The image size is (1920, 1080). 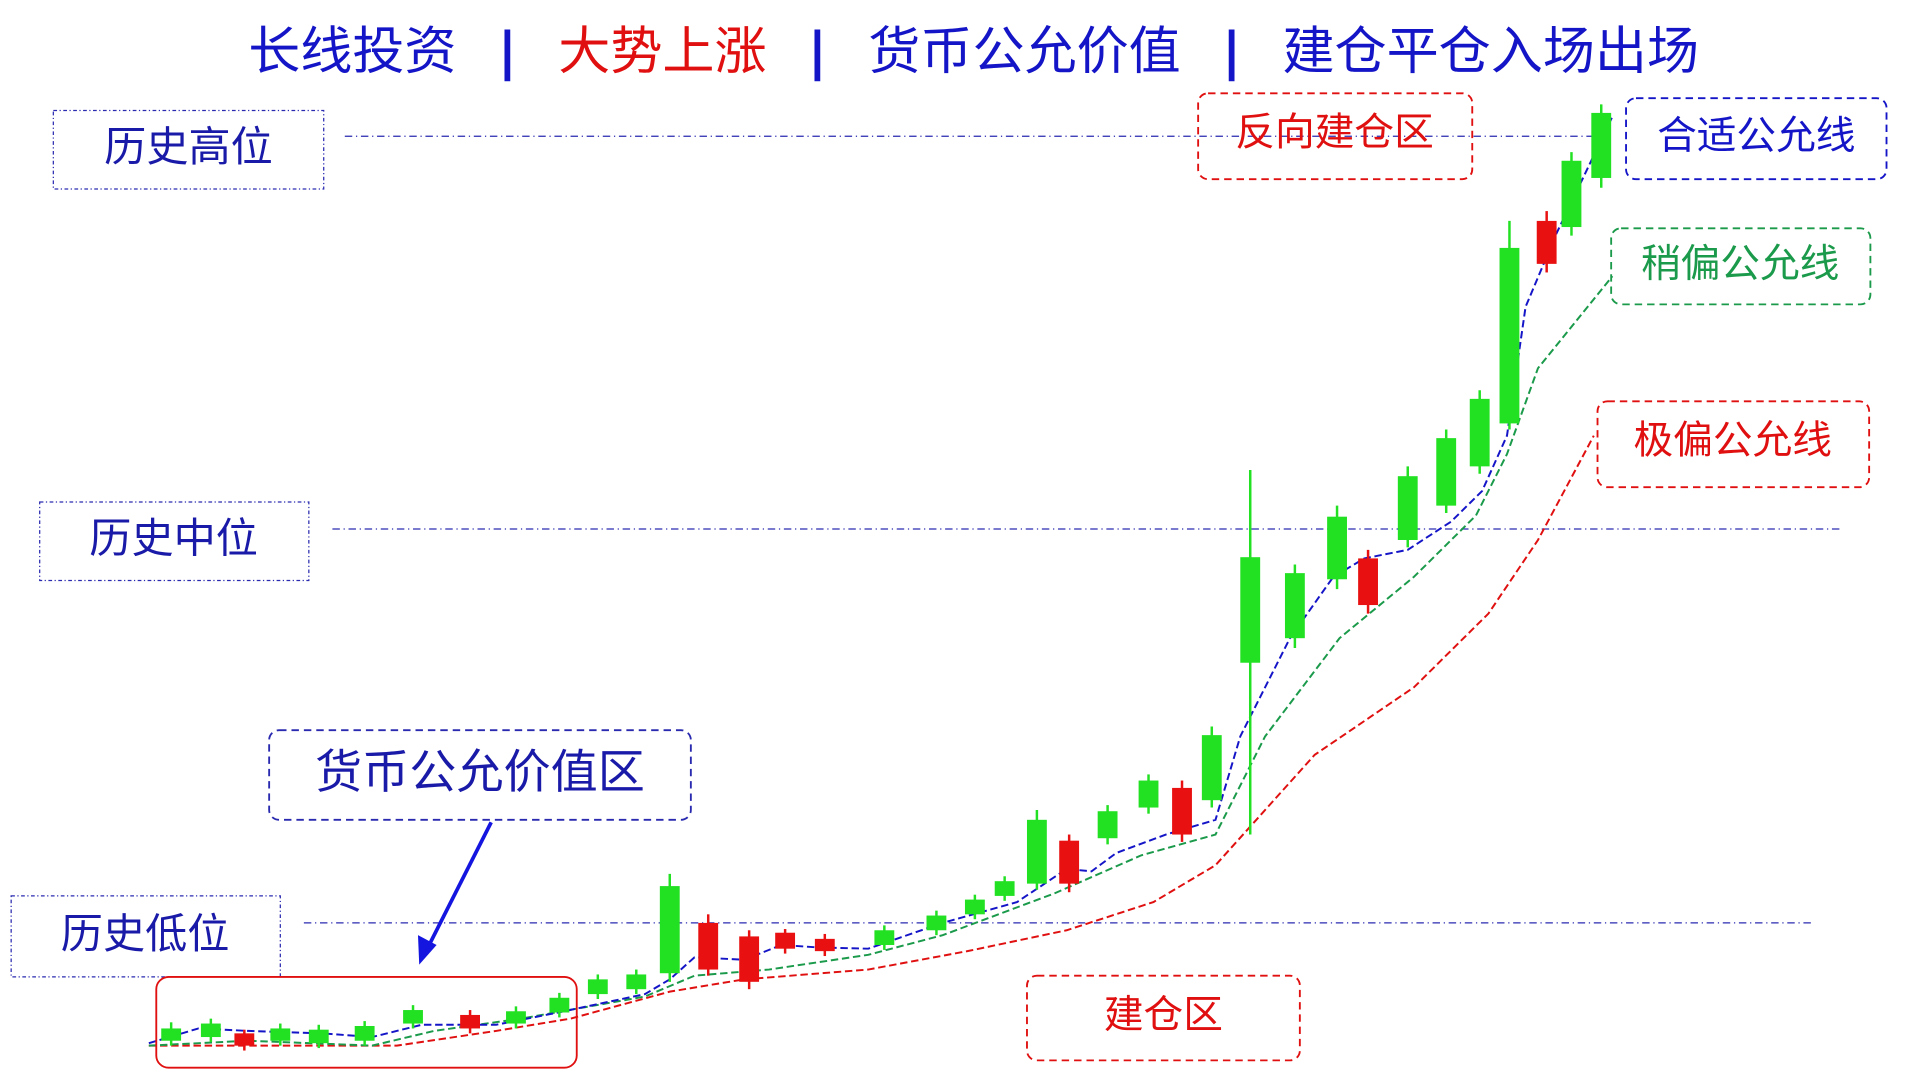 What do you see at coordinates (459, 885) in the screenshot?
I see `arrow` at bounding box center [459, 885].